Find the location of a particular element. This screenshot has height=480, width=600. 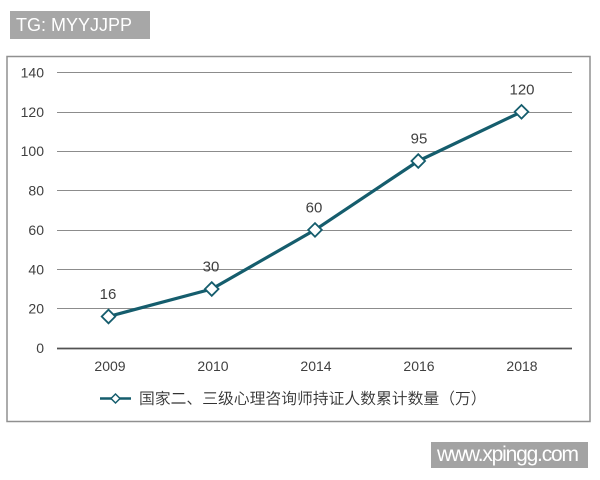

svg-text: 40 is located at coordinates (36, 269).